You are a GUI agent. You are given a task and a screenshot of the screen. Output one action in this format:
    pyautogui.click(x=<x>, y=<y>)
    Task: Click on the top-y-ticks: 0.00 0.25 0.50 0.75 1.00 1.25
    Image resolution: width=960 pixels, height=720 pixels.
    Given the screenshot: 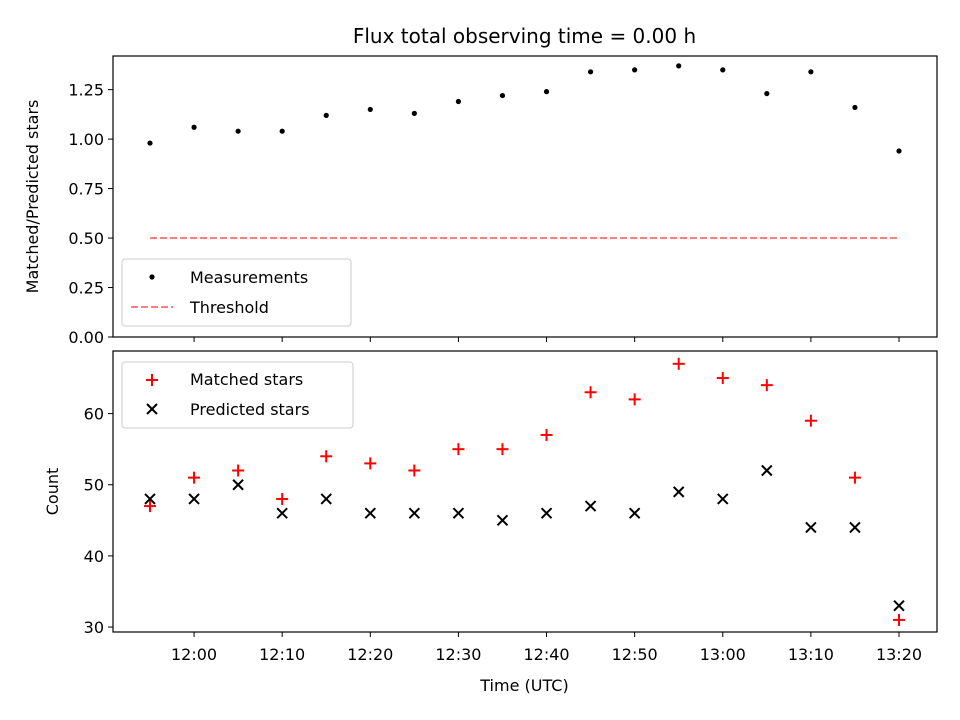 What is the action you would take?
    pyautogui.click(x=90, y=214)
    